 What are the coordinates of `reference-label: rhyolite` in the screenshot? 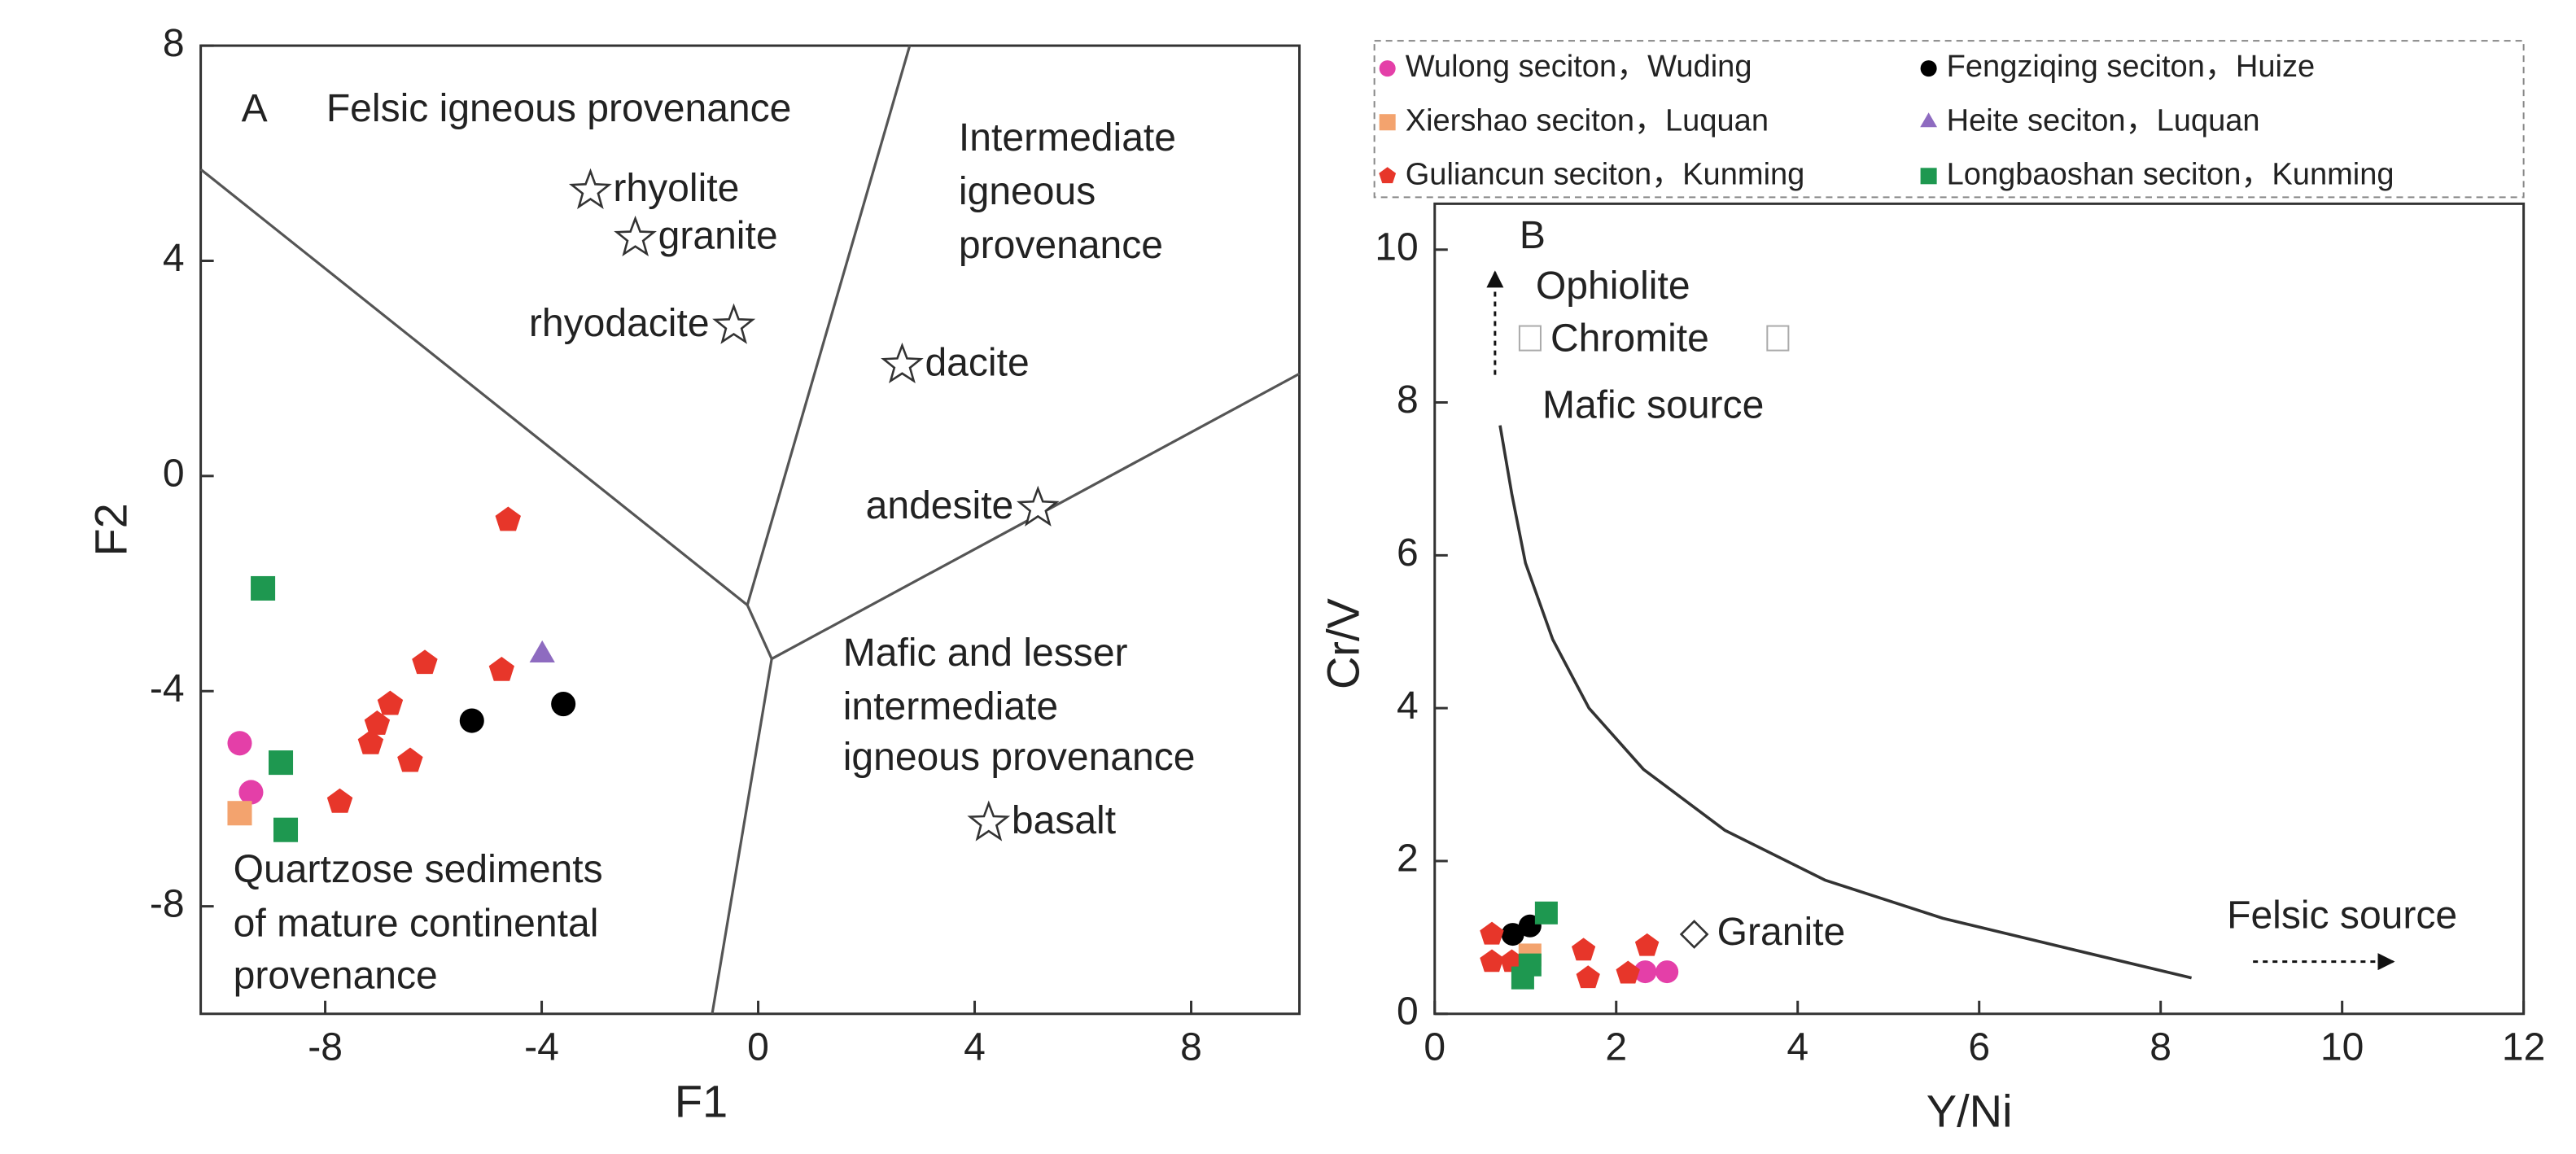 It's located at (676, 188).